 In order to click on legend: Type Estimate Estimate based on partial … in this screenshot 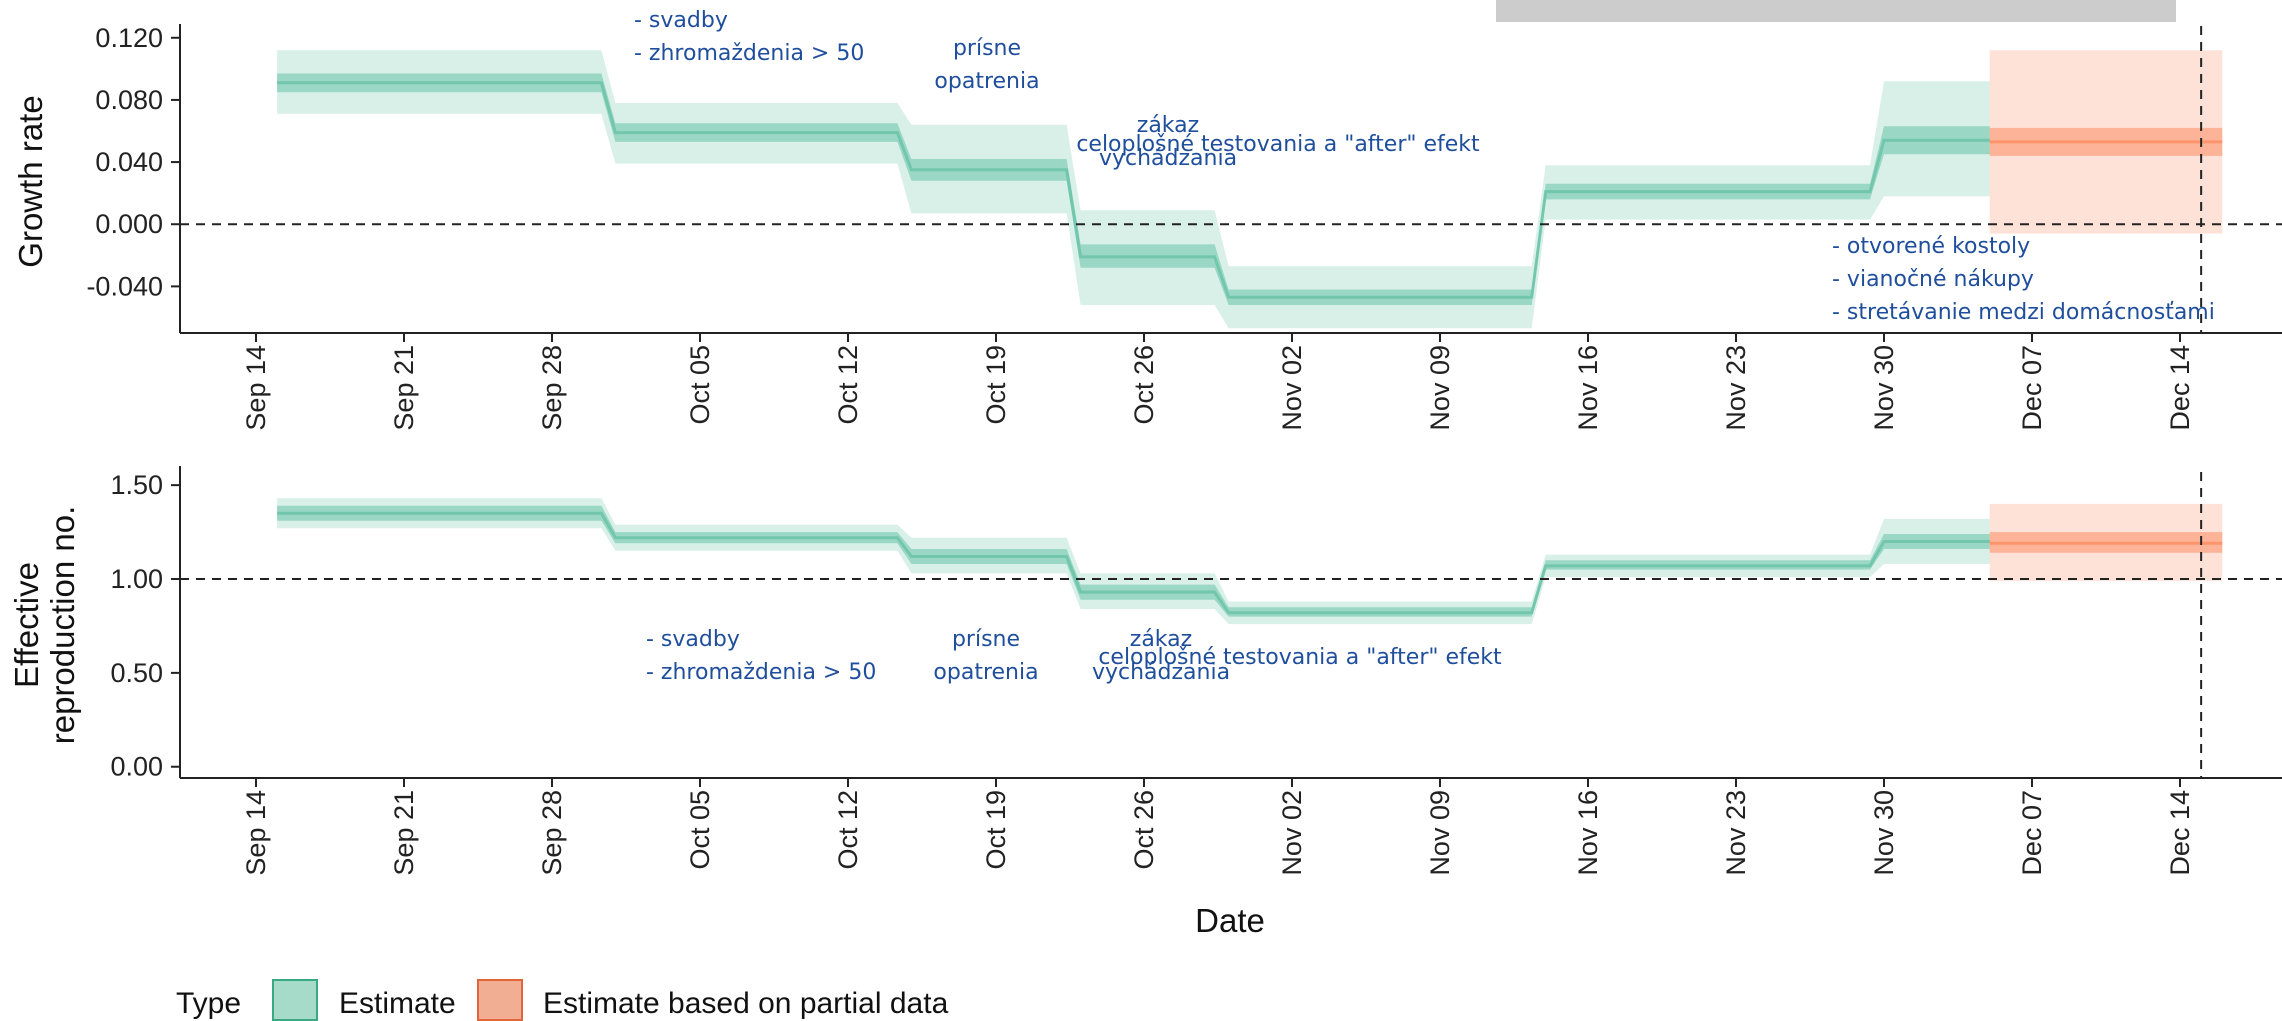, I will do `click(562, 1000)`.